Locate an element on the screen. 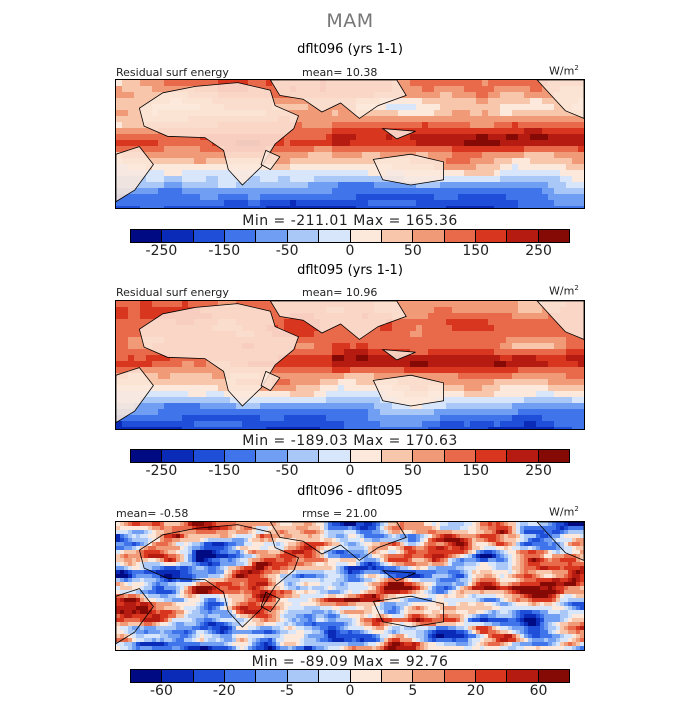  colorbar-tick-label: 5 is located at coordinates (413, 691).